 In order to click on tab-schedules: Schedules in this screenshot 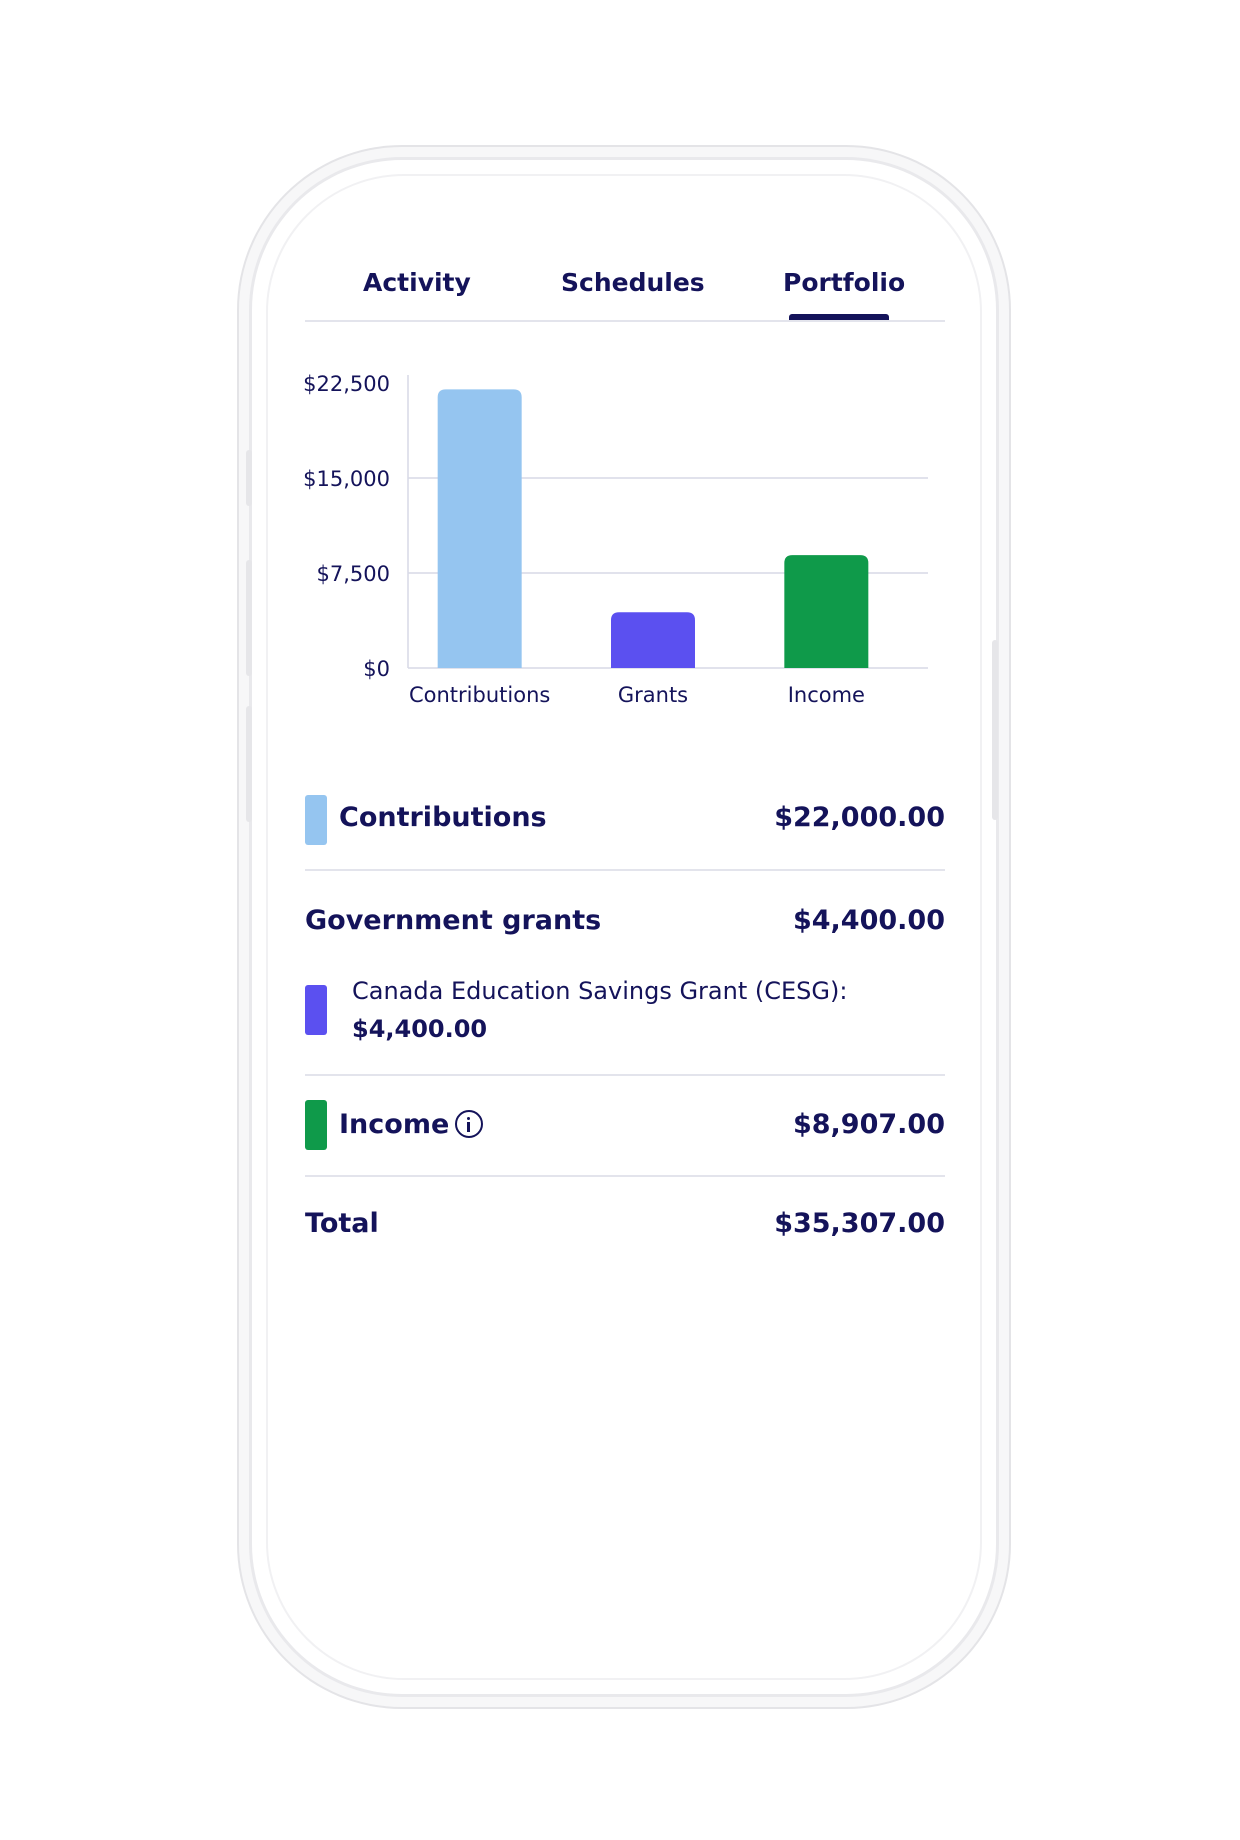, I will do `click(633, 282)`.